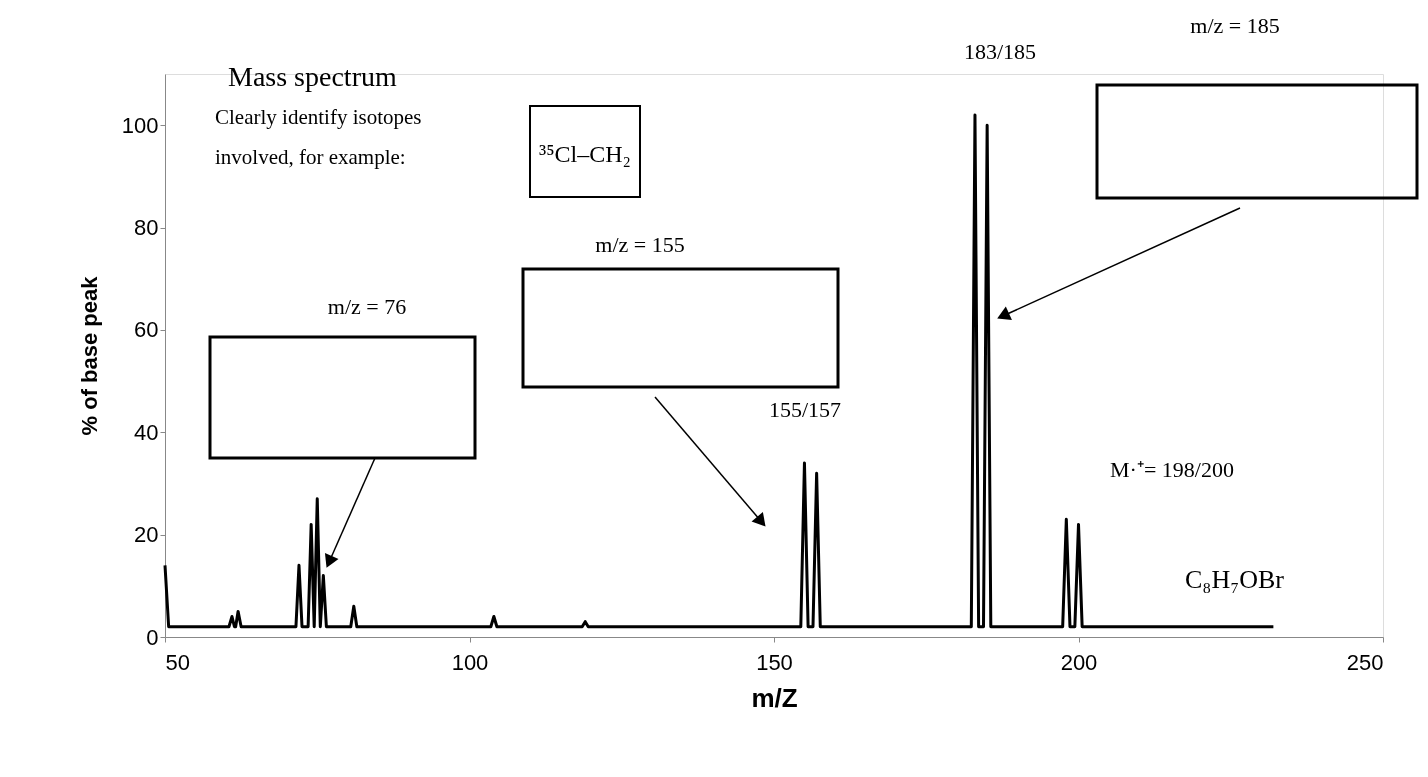  What do you see at coordinates (1172, 469) in the screenshot?
I see `annotation: M·⁺= 198/200` at bounding box center [1172, 469].